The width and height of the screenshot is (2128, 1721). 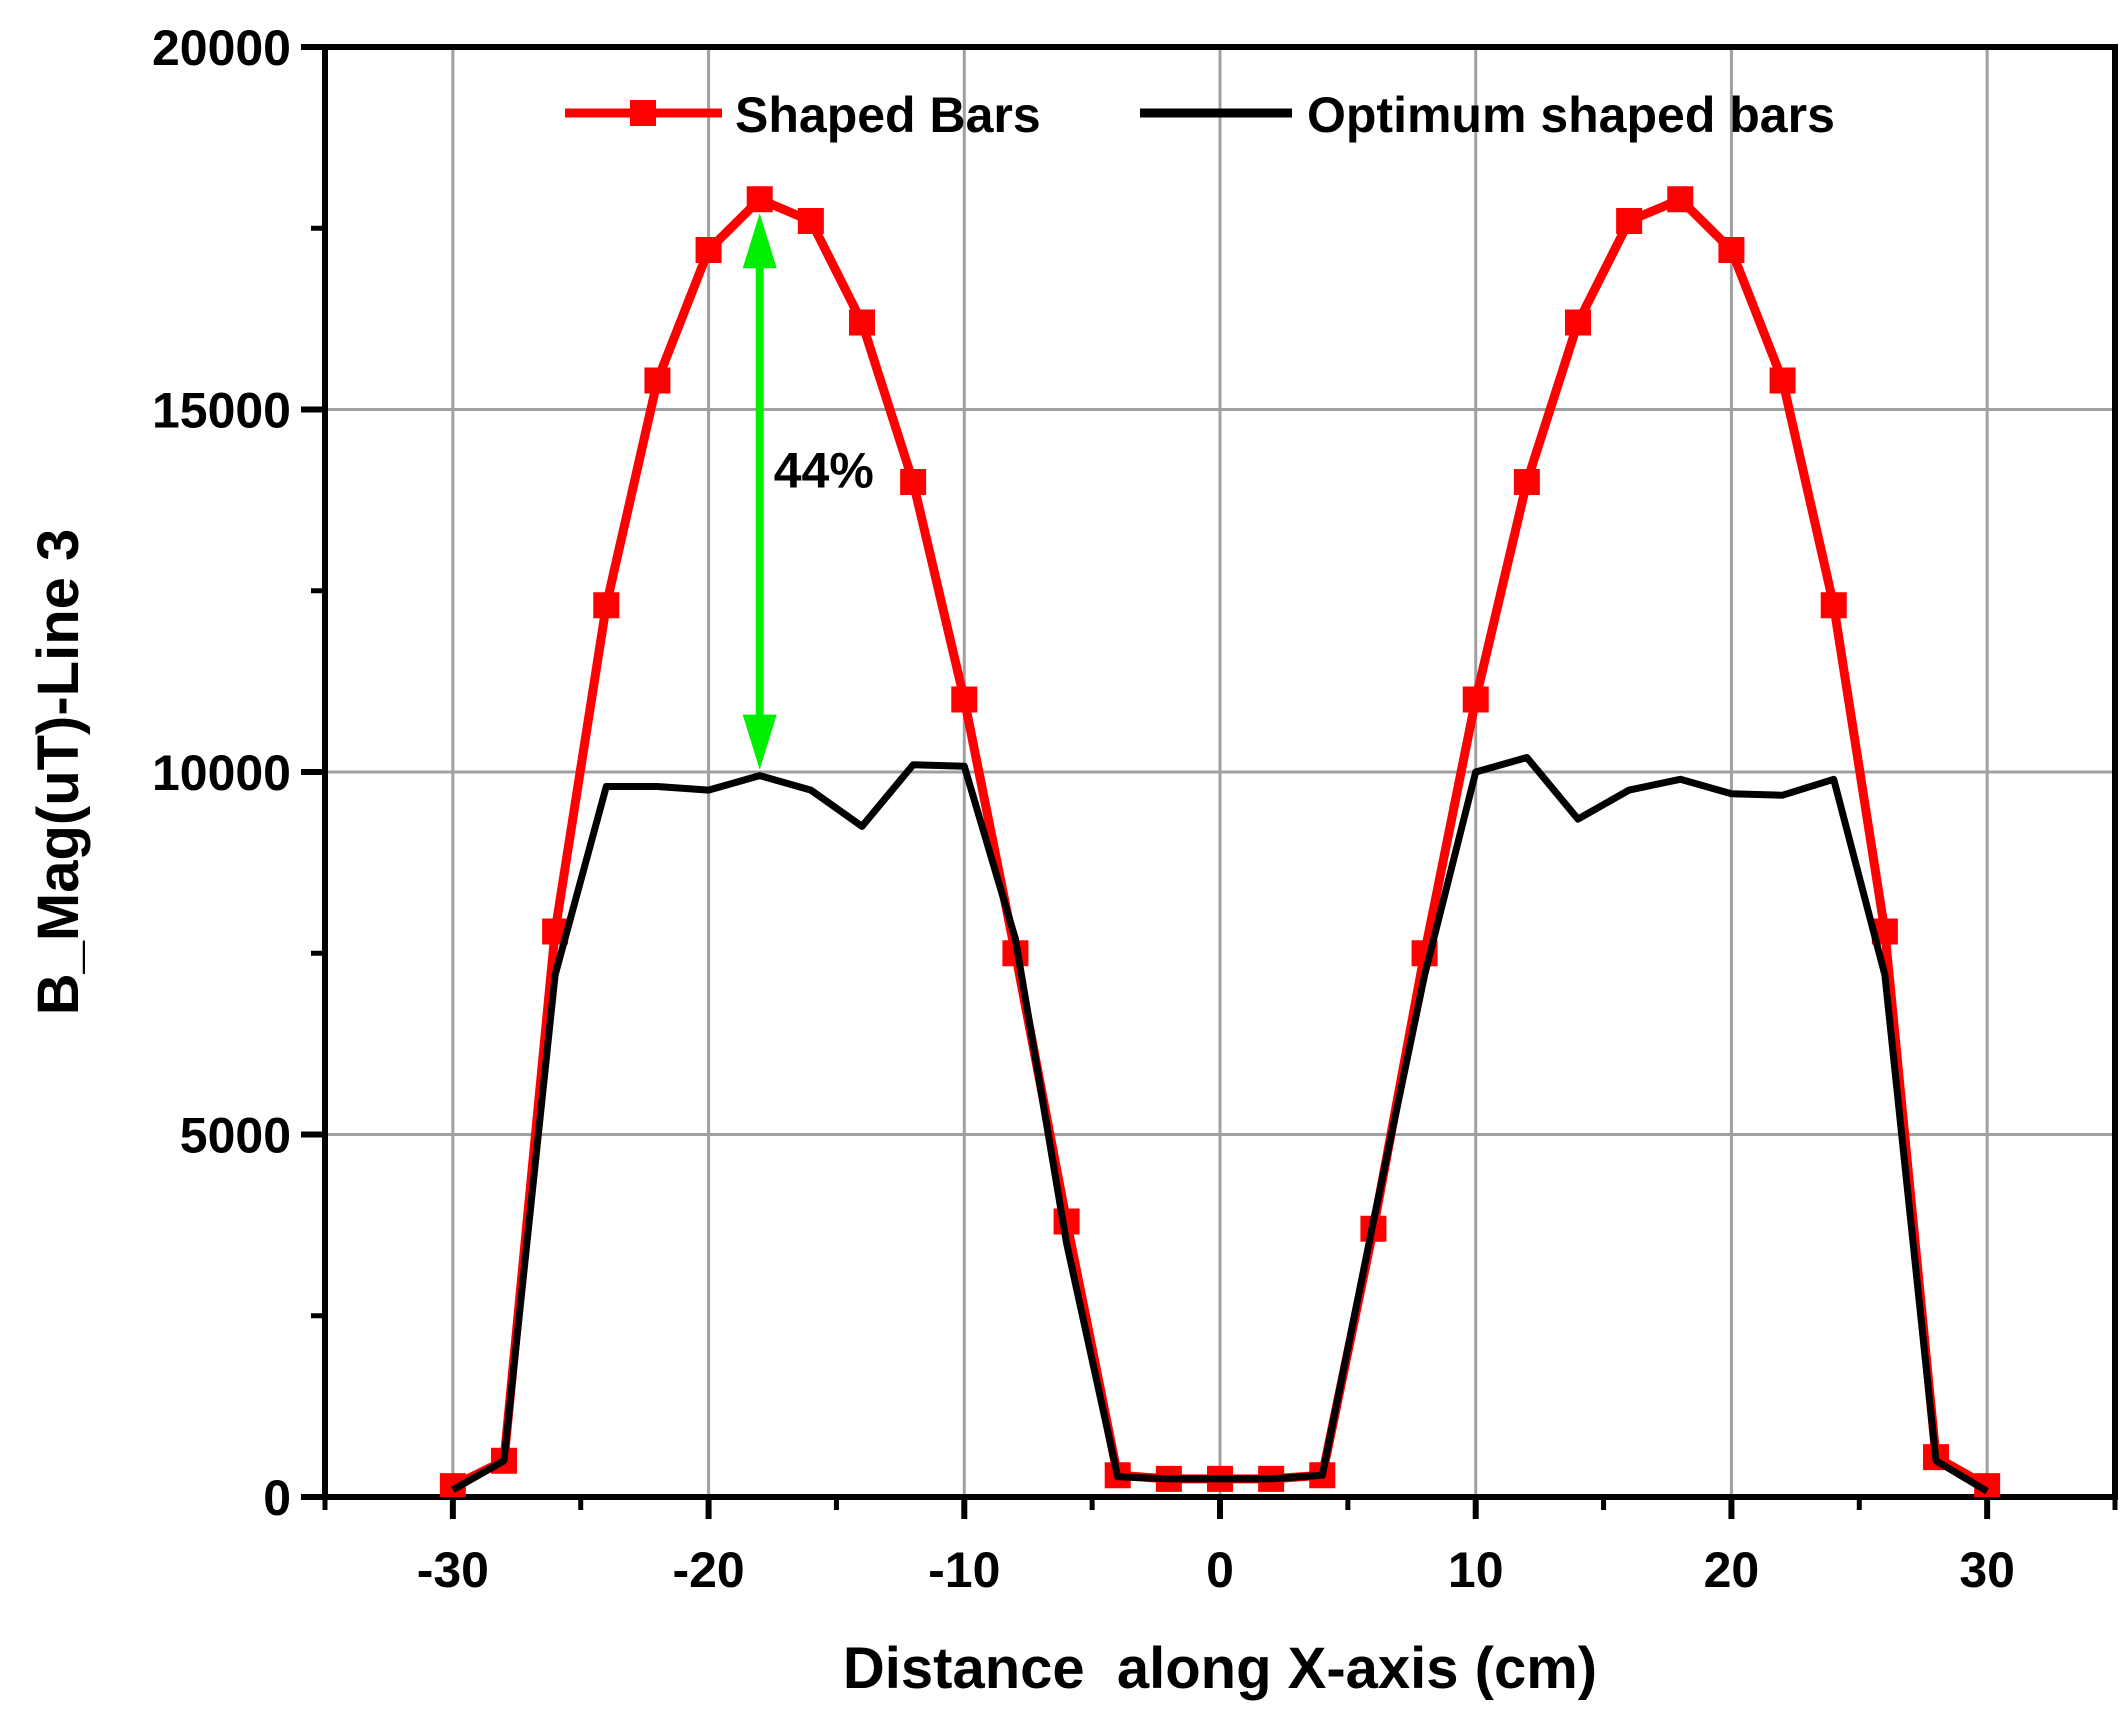 I want to click on legend-marker-shaped-bars, so click(x=643, y=113).